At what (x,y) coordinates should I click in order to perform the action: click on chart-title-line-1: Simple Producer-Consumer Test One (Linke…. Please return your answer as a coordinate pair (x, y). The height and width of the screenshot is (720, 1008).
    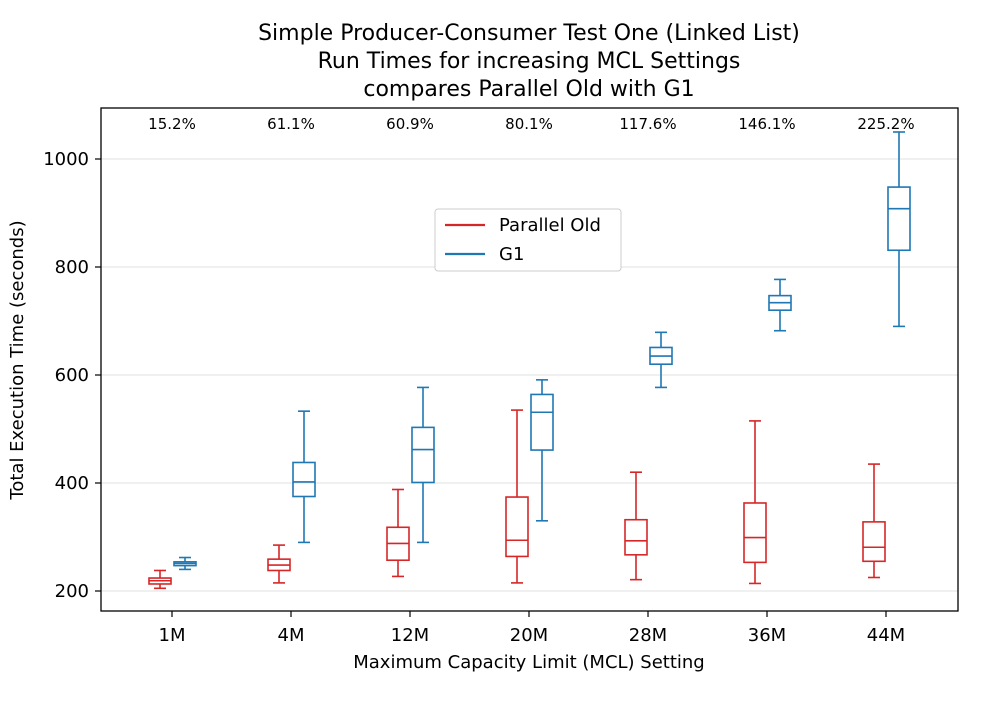
    Looking at the image, I should click on (529, 33).